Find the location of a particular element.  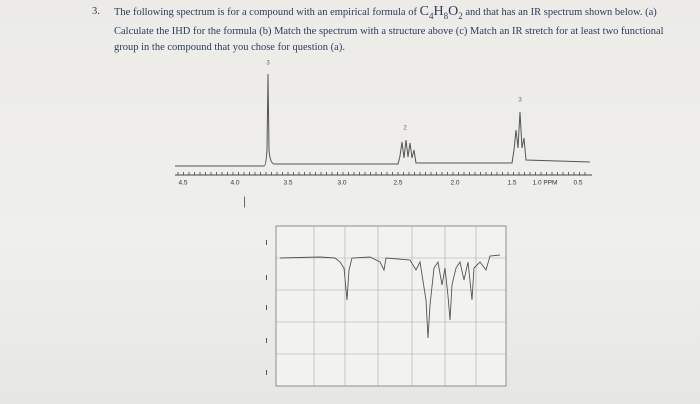

text-cursor: | is located at coordinates (244, 201).